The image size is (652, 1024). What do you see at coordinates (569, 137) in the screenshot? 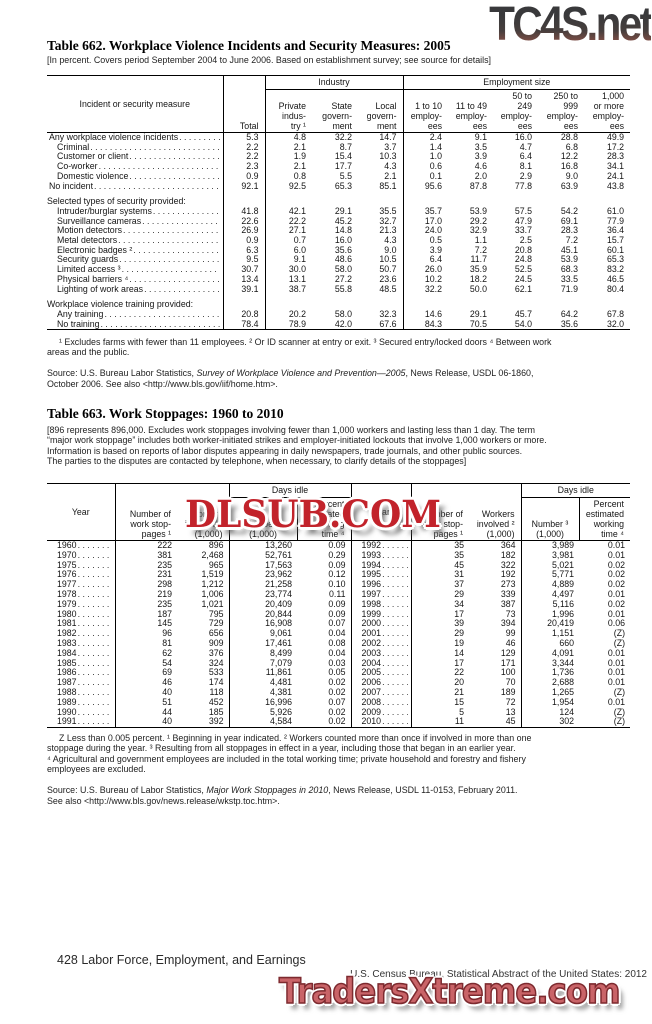
I see `value-cell: 28.8` at bounding box center [569, 137].